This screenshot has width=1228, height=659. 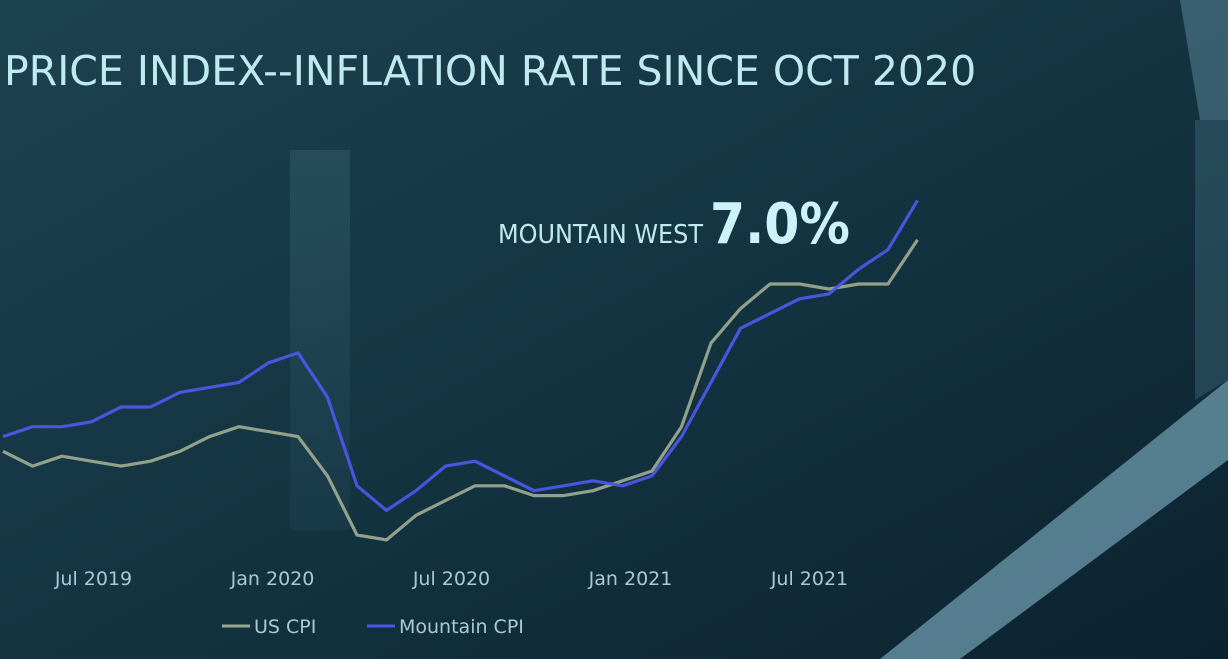 I want to click on annotation-label: MOUNTAIN WEST, so click(x=601, y=235).